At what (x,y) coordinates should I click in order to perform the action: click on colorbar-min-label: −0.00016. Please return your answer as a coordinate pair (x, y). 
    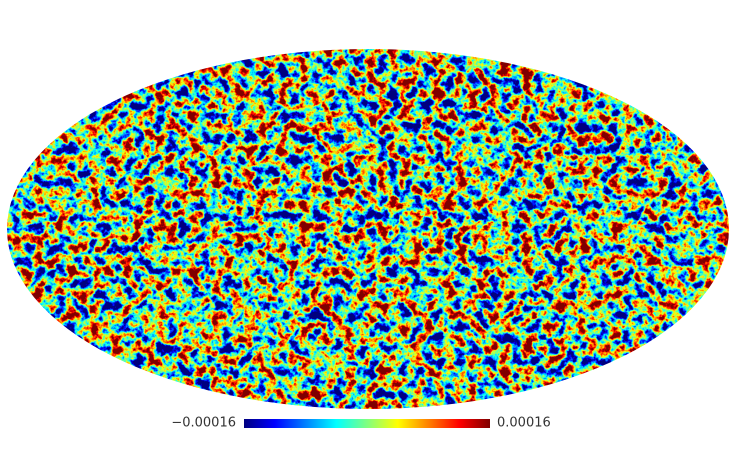
    Looking at the image, I should click on (203, 423).